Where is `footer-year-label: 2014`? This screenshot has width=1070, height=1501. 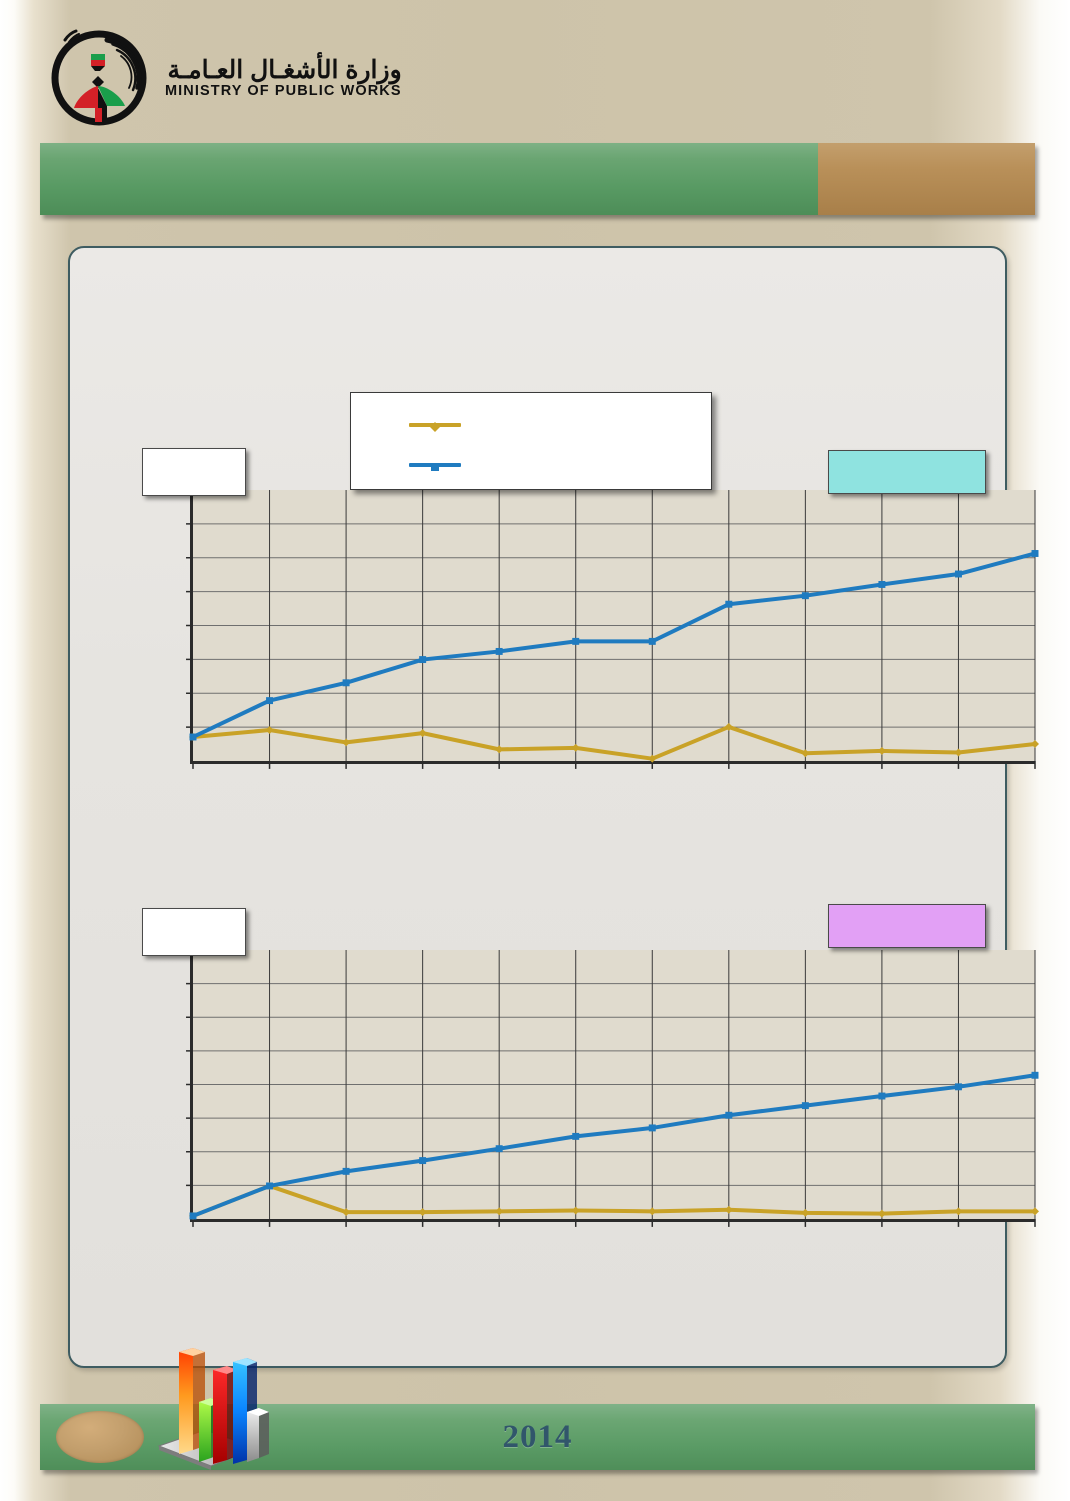
footer-year-label: 2014 is located at coordinates (537, 1436).